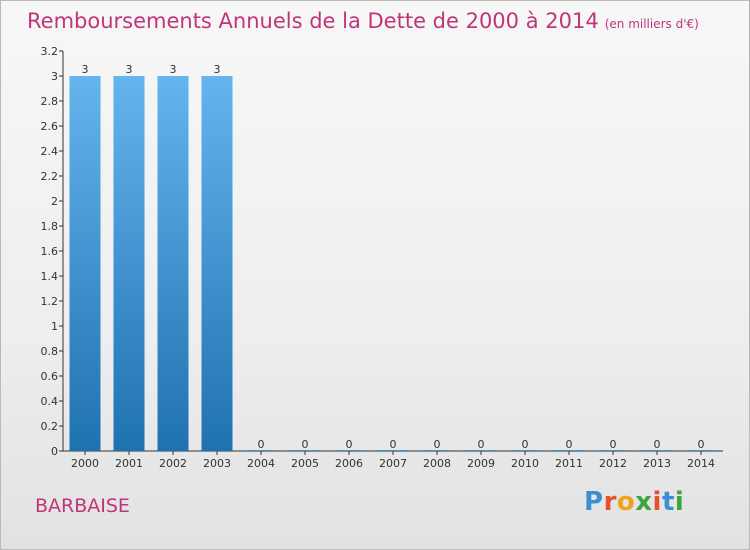 The width and height of the screenshot is (750, 550). What do you see at coordinates (651, 24) in the screenshot?
I see `chart-subtitle: (en milliers d'€)` at bounding box center [651, 24].